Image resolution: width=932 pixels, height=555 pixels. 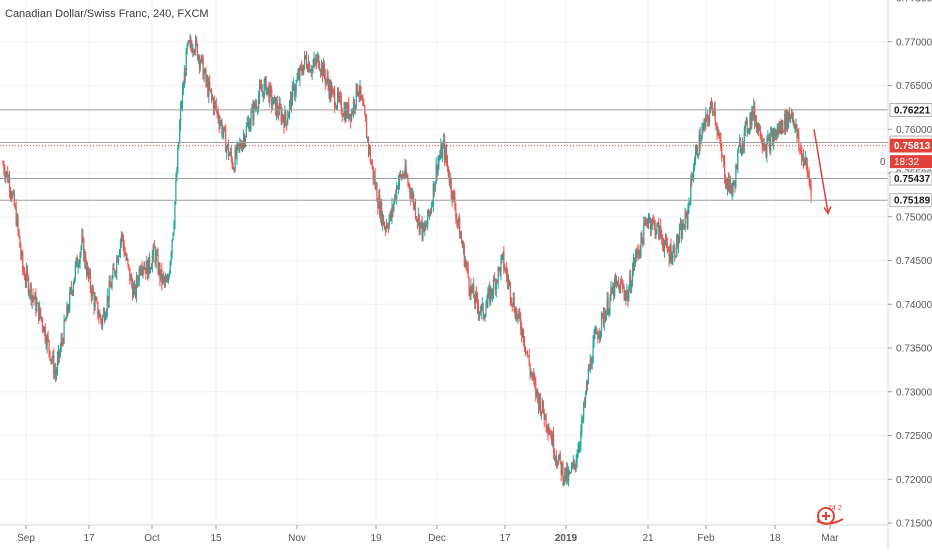 What do you see at coordinates (883, 162) in the screenshot?
I see `countdown-prefix: 0` at bounding box center [883, 162].